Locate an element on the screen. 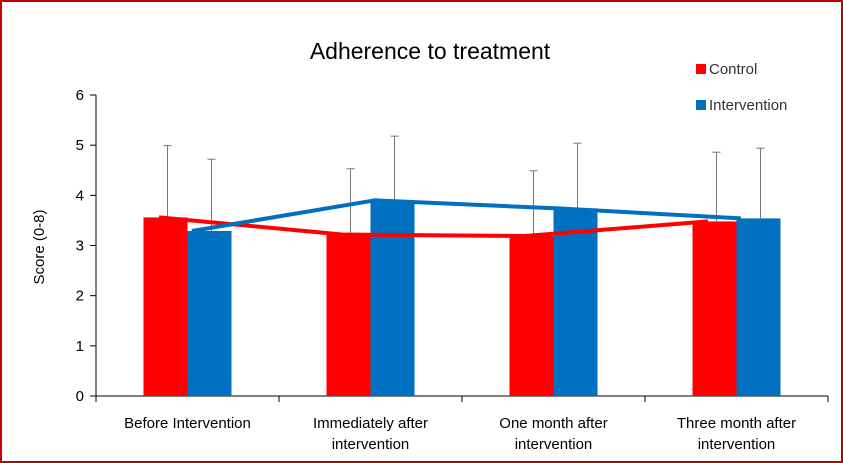 The width and height of the screenshot is (843, 463). x-tick-label: Before Intervention is located at coordinates (187, 423).